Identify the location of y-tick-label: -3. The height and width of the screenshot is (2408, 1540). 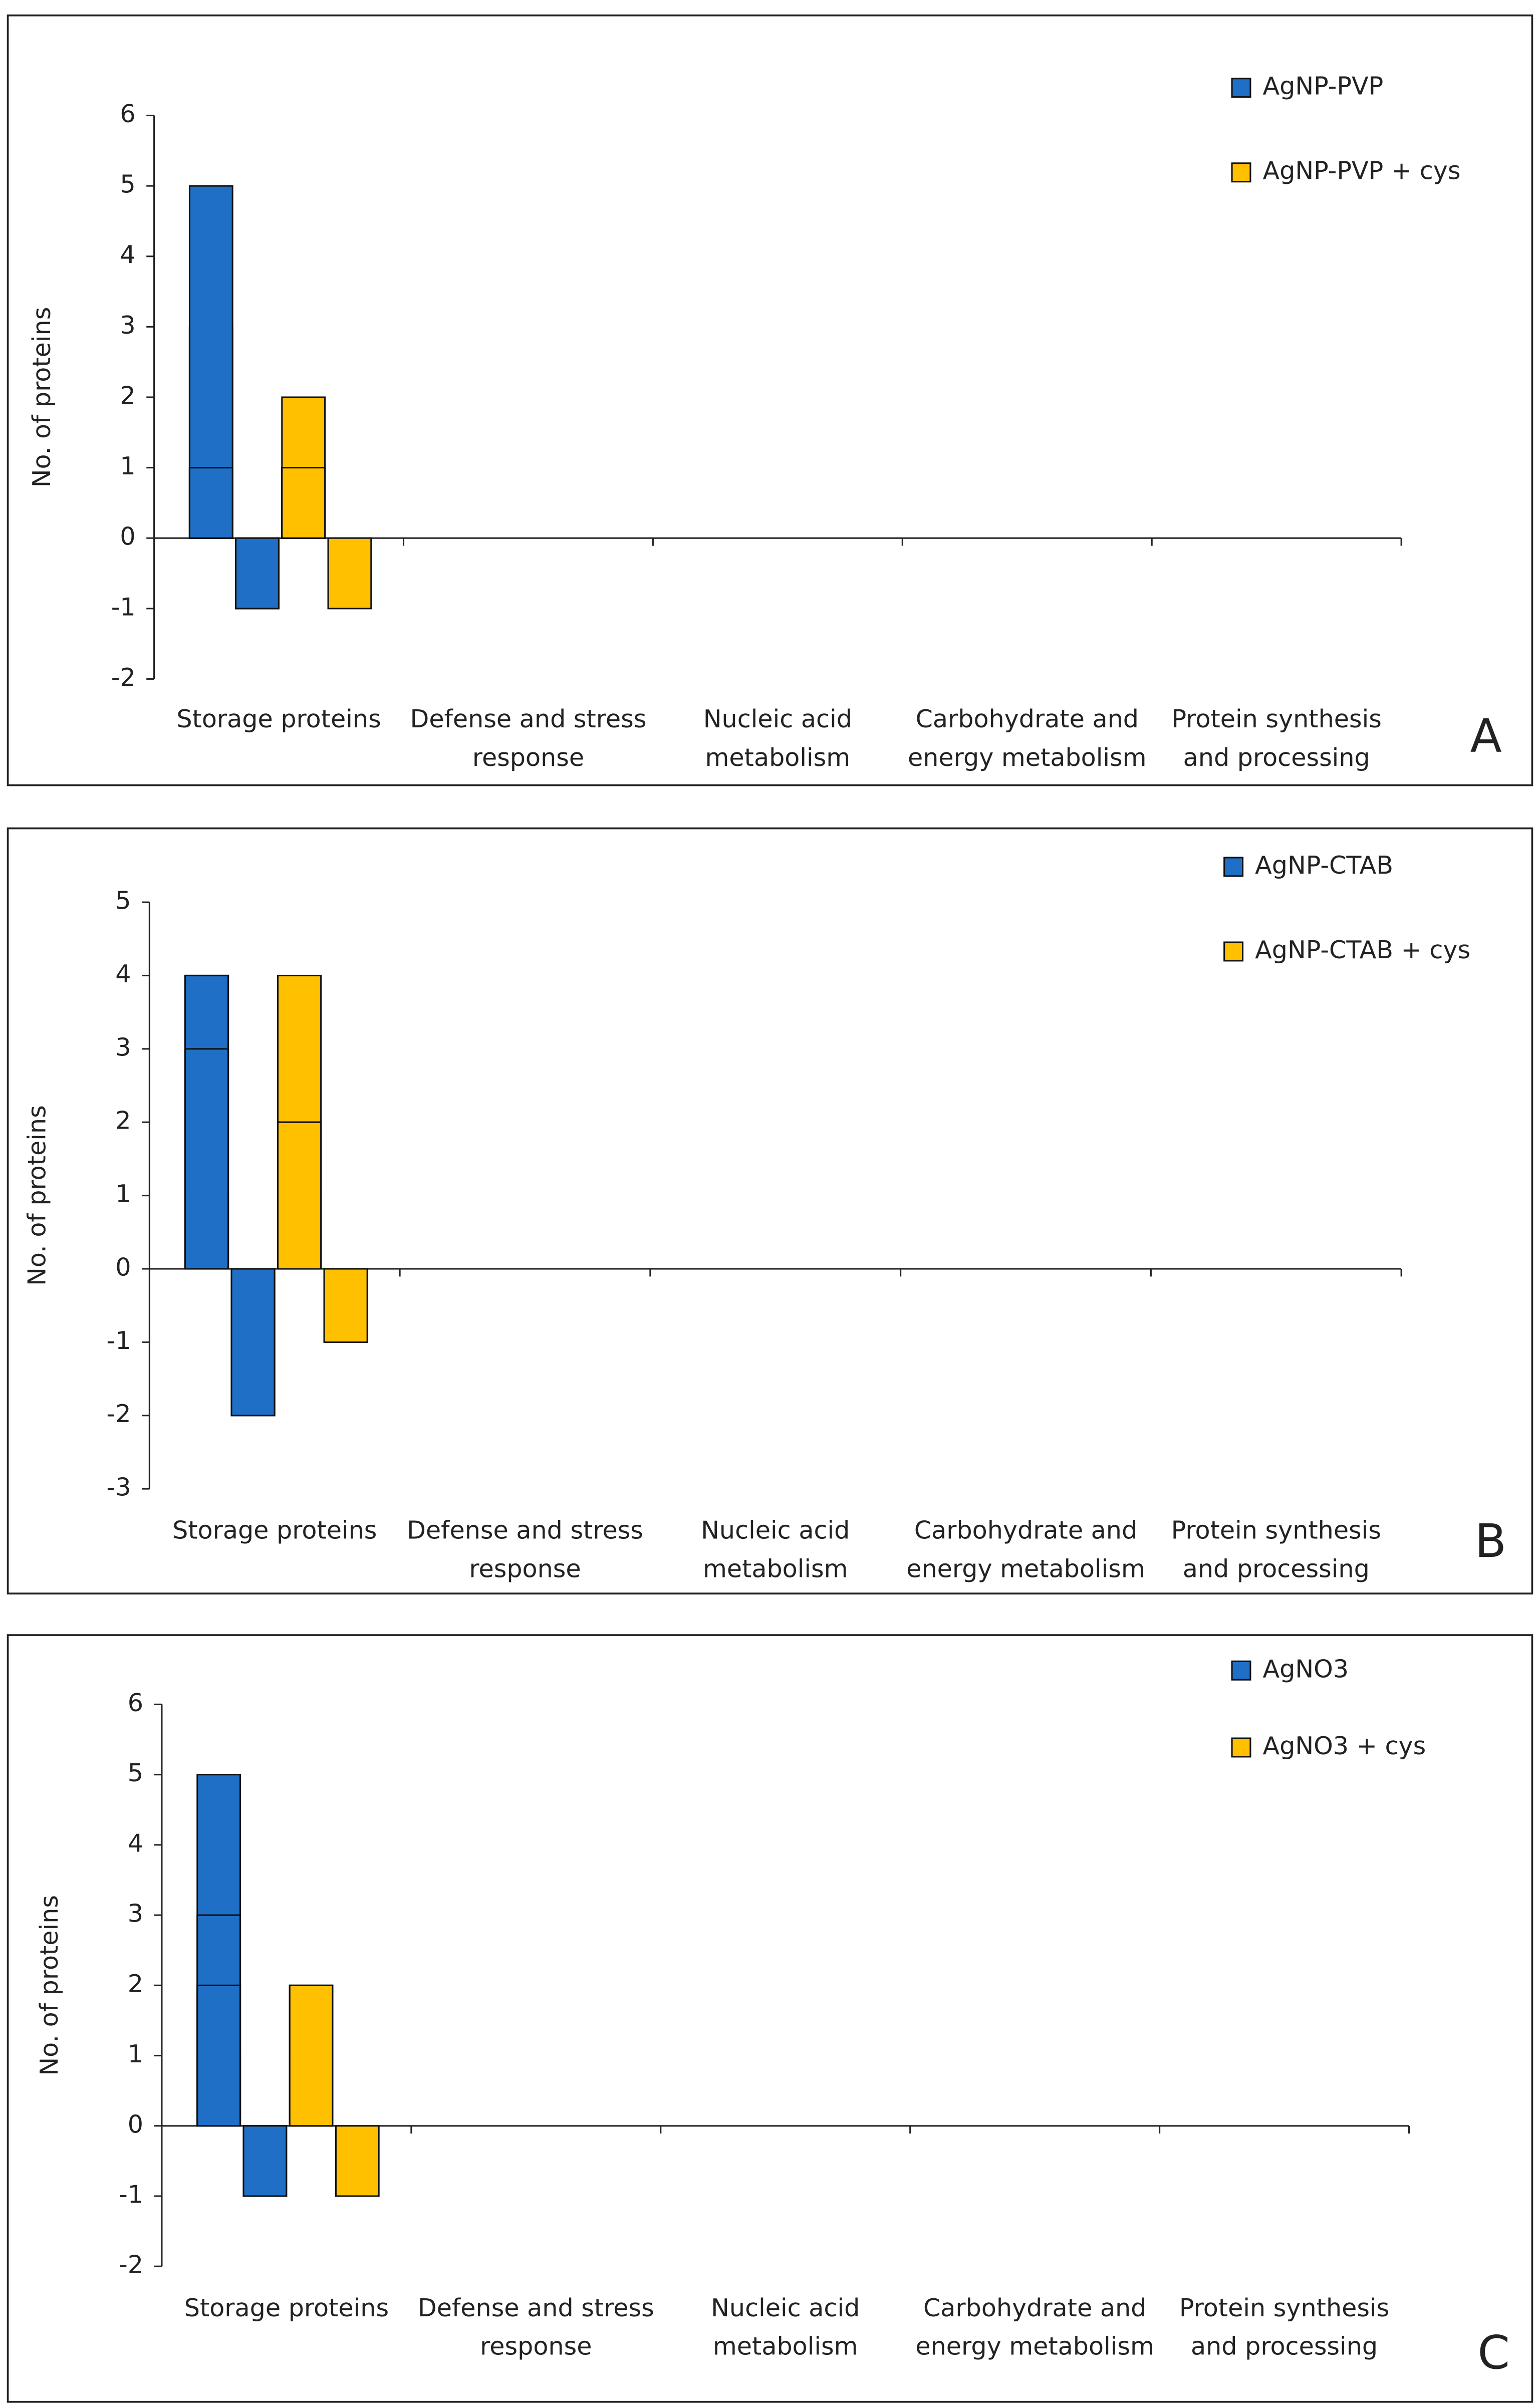
(118, 1487).